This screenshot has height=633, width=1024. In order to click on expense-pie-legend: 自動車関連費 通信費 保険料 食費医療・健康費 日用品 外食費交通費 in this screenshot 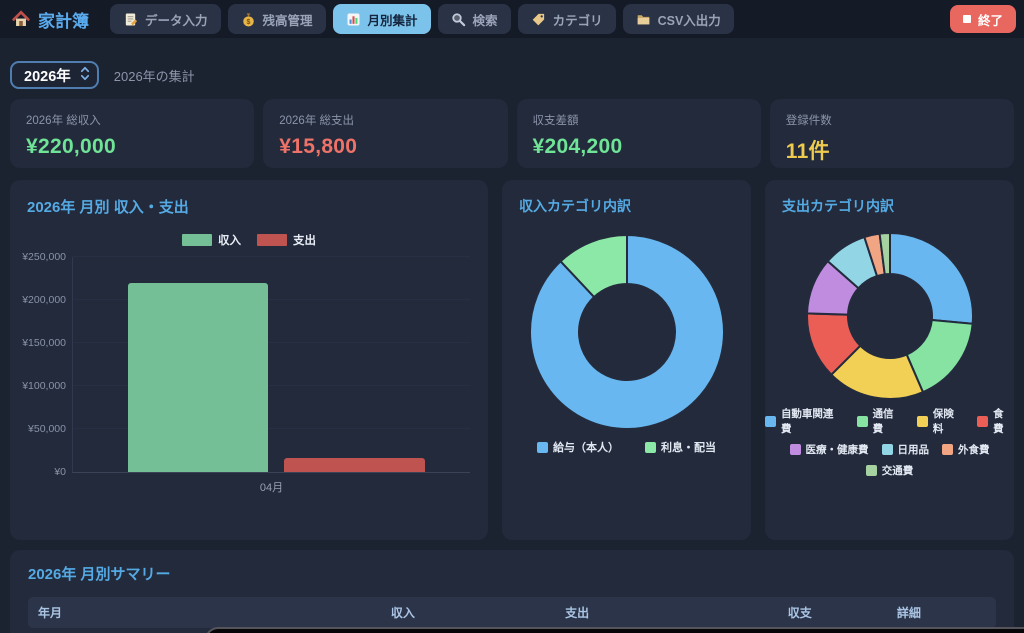, I will do `click(889, 442)`.